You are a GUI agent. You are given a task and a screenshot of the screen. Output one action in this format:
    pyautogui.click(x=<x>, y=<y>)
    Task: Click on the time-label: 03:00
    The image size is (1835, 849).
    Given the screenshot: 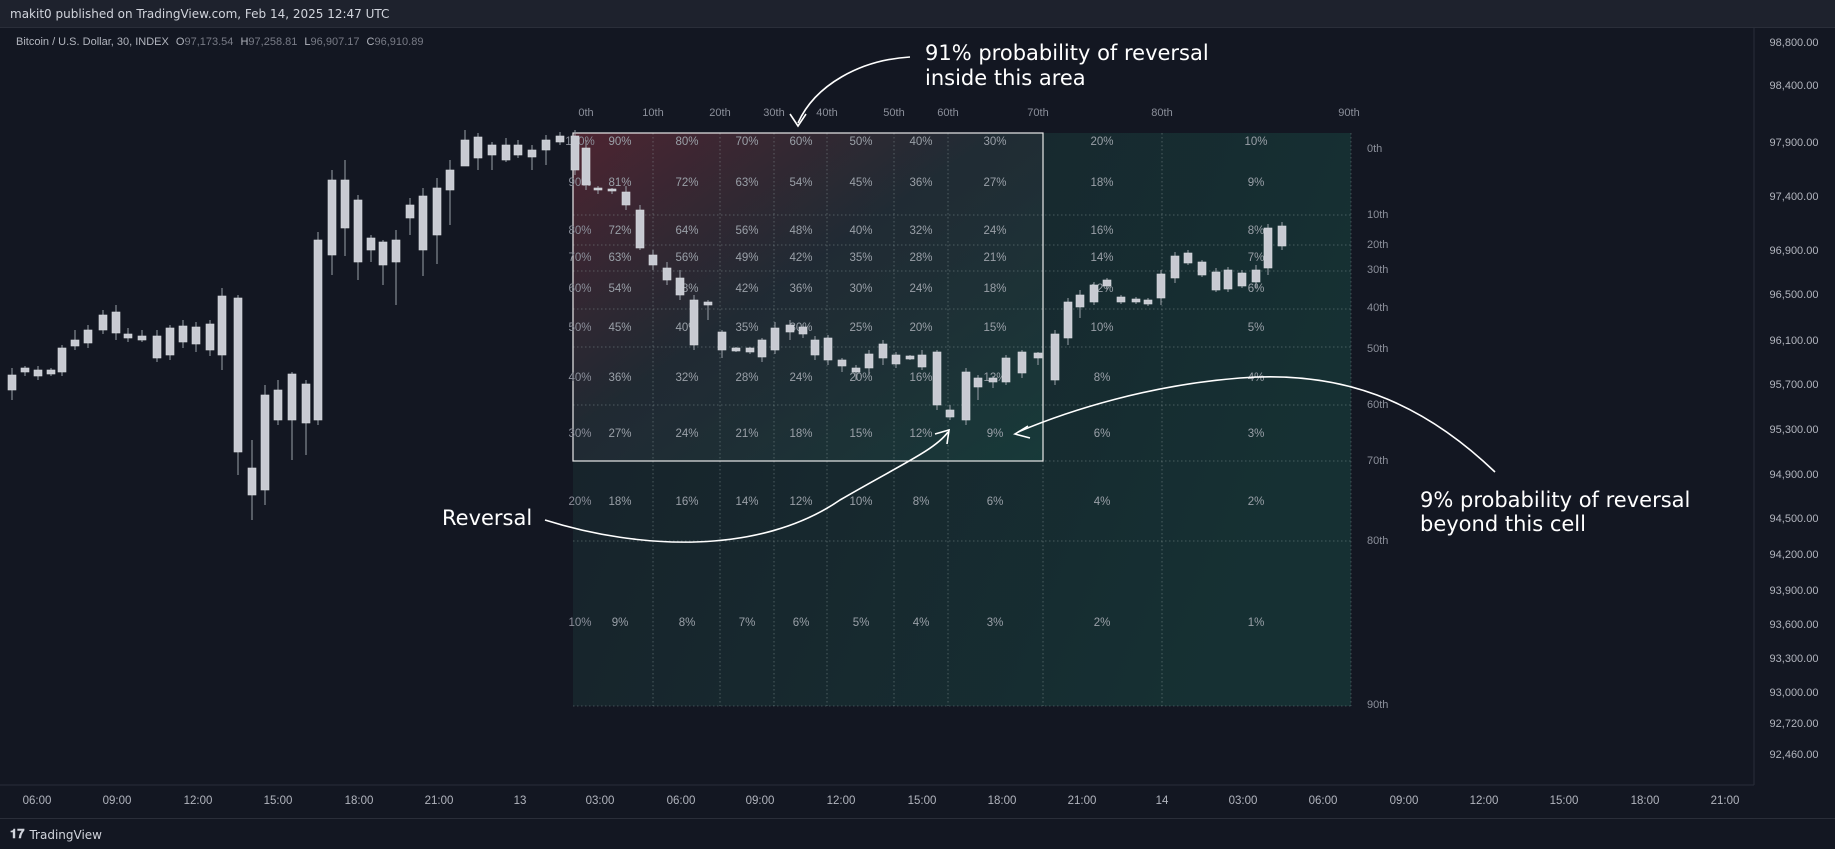 What is the action you would take?
    pyautogui.click(x=600, y=801)
    